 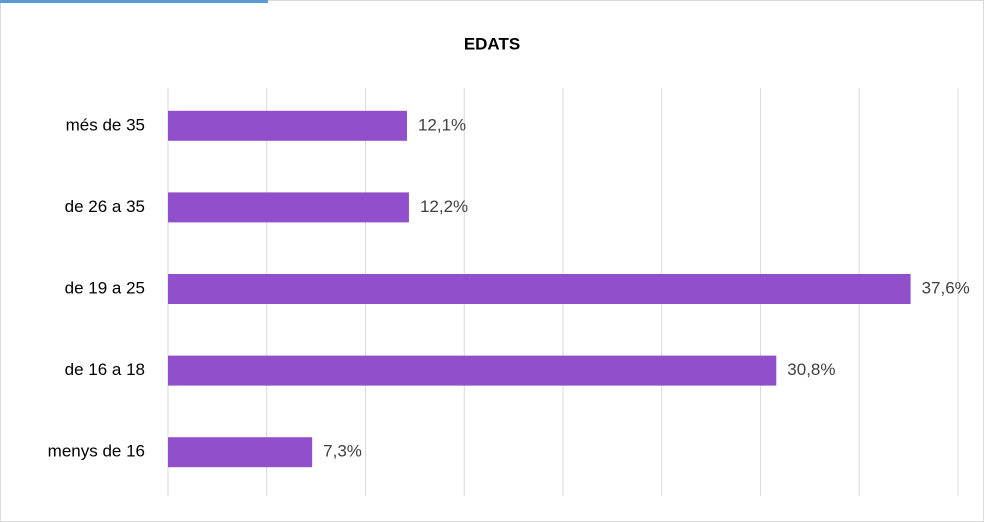 What do you see at coordinates (105, 124) in the screenshot?
I see `y-tick-label: més de 35` at bounding box center [105, 124].